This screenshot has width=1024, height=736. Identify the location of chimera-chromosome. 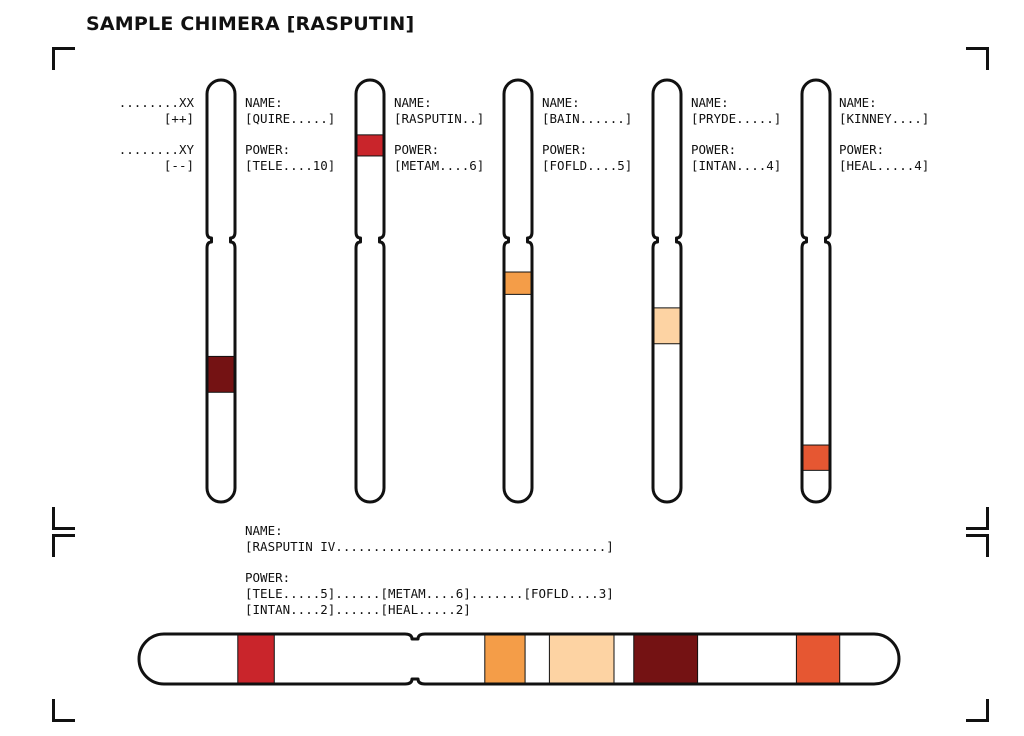
(519, 659).